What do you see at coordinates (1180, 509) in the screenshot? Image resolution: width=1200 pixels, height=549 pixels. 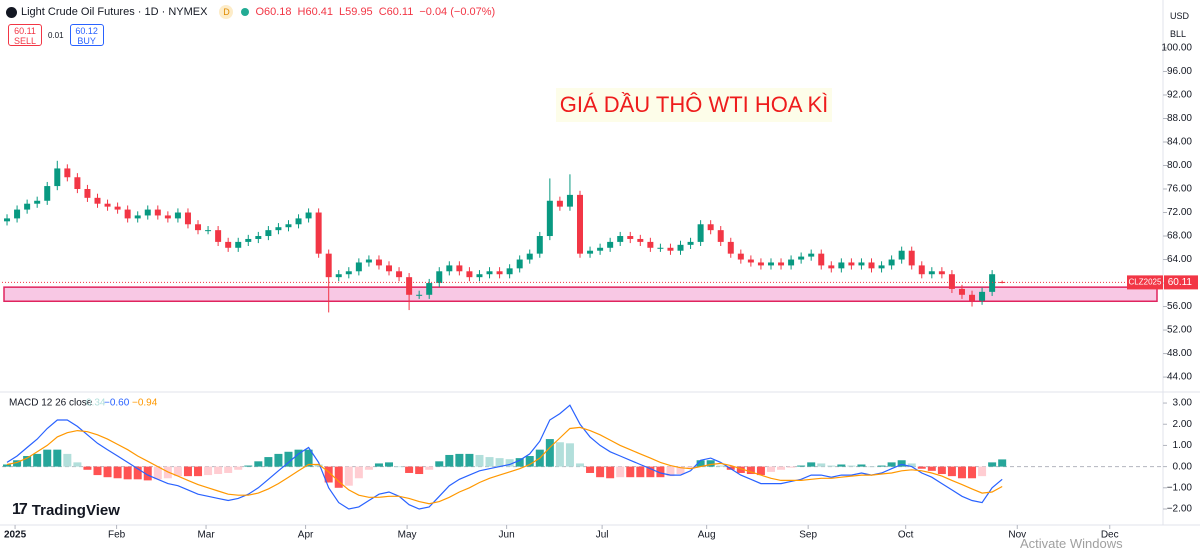 I see `y-tick-label: −2.00` at bounding box center [1180, 509].